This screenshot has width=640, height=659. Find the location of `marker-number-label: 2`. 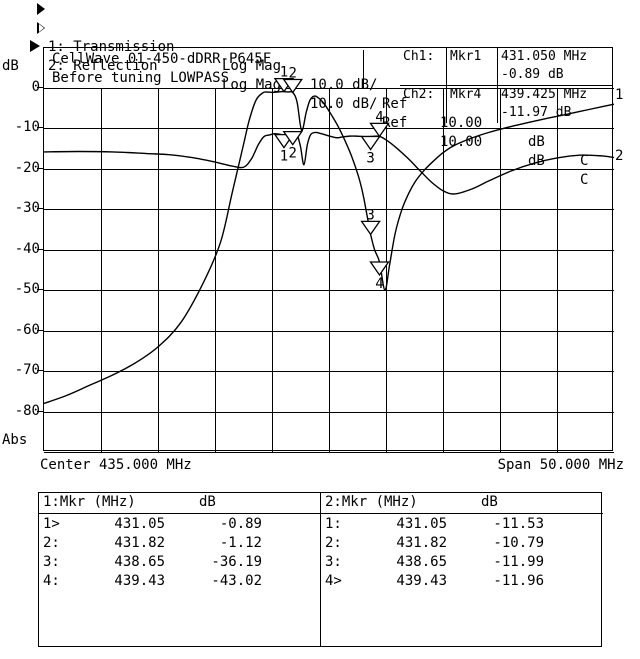

marker-number-label: 2 is located at coordinates (293, 154).